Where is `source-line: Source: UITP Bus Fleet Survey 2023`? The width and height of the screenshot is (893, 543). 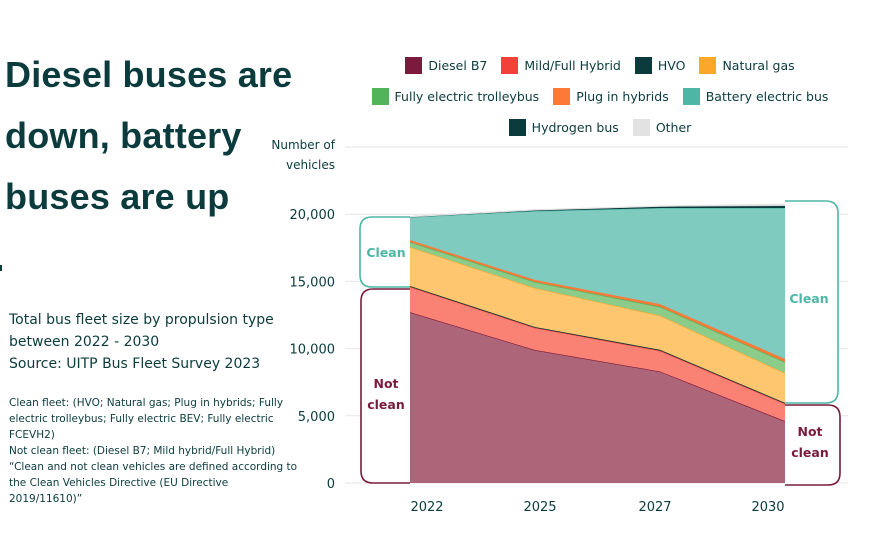 source-line: Source: UITP Bus Fleet Survey 2023 is located at coordinates (135, 364).